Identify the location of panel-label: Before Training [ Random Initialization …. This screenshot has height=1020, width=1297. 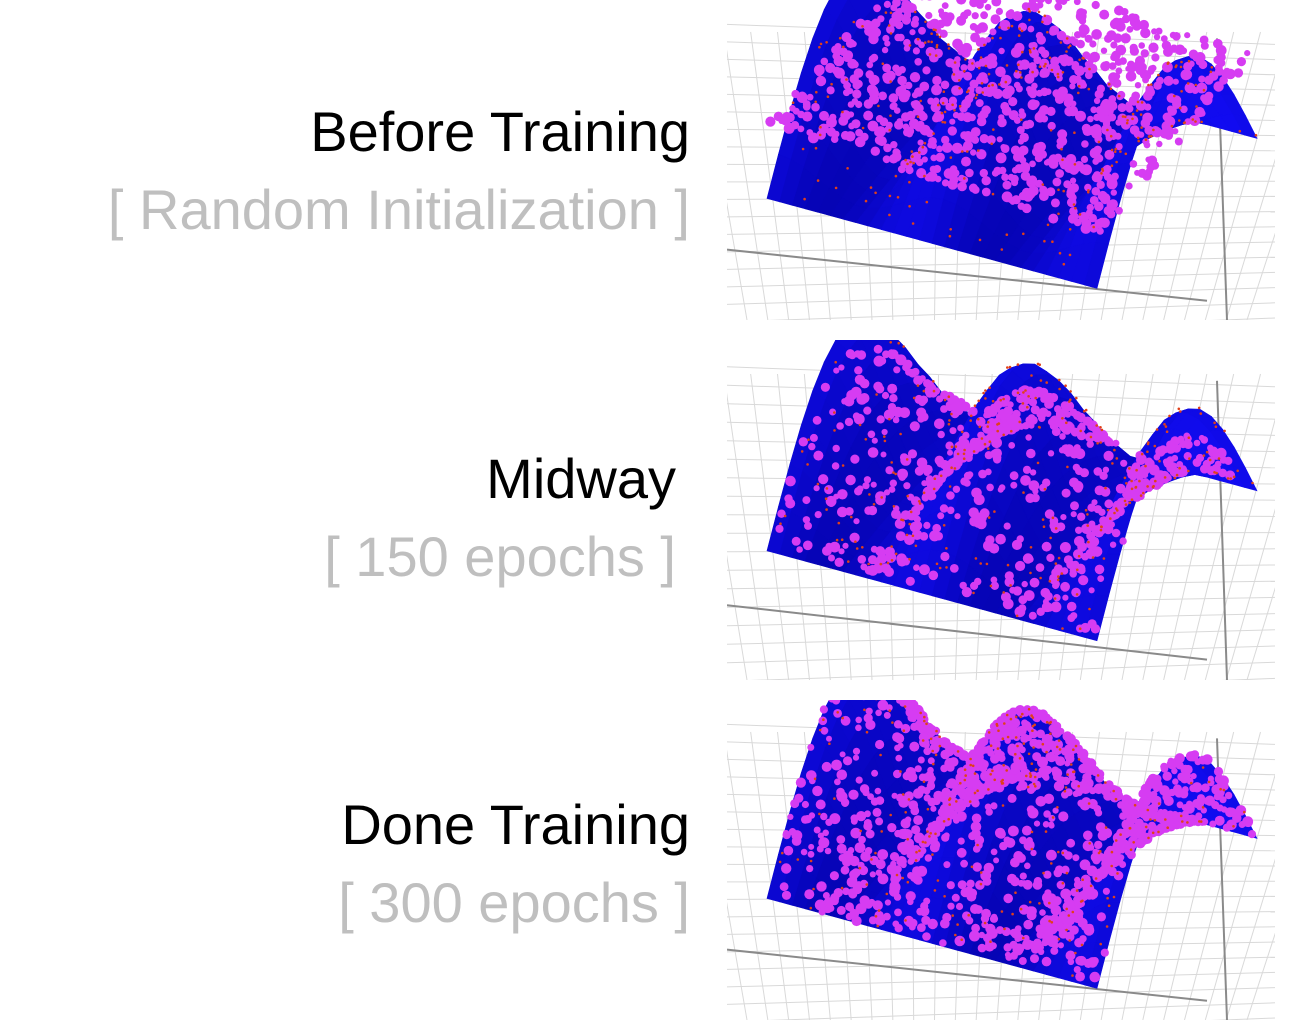
(399, 171).